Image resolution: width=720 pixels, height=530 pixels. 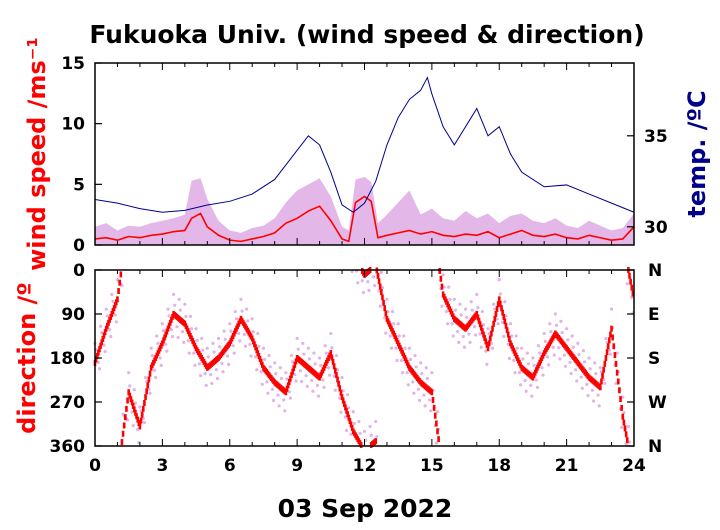 I want to click on x-tick-label: 21, so click(x=567, y=466).